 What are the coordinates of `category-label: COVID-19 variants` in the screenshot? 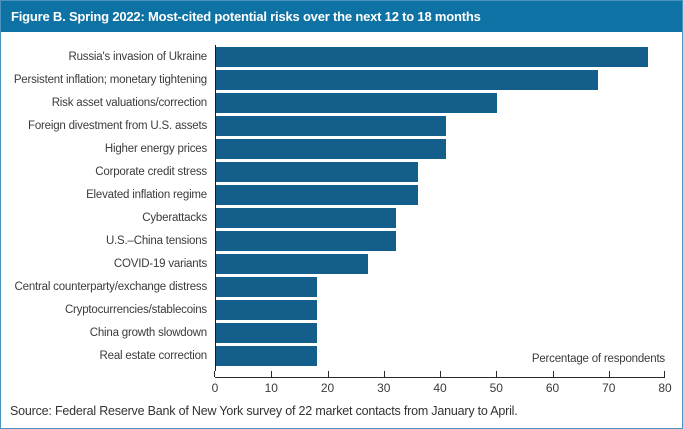 It's located at (160, 263).